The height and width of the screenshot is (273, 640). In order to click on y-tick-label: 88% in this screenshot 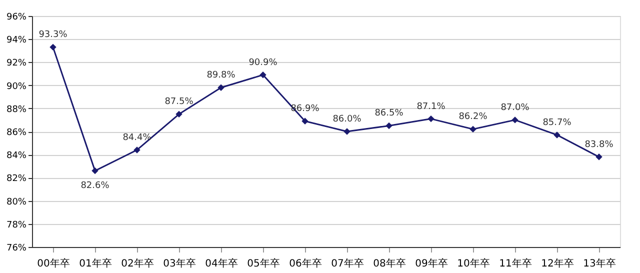, I will do `click(16, 109)`.